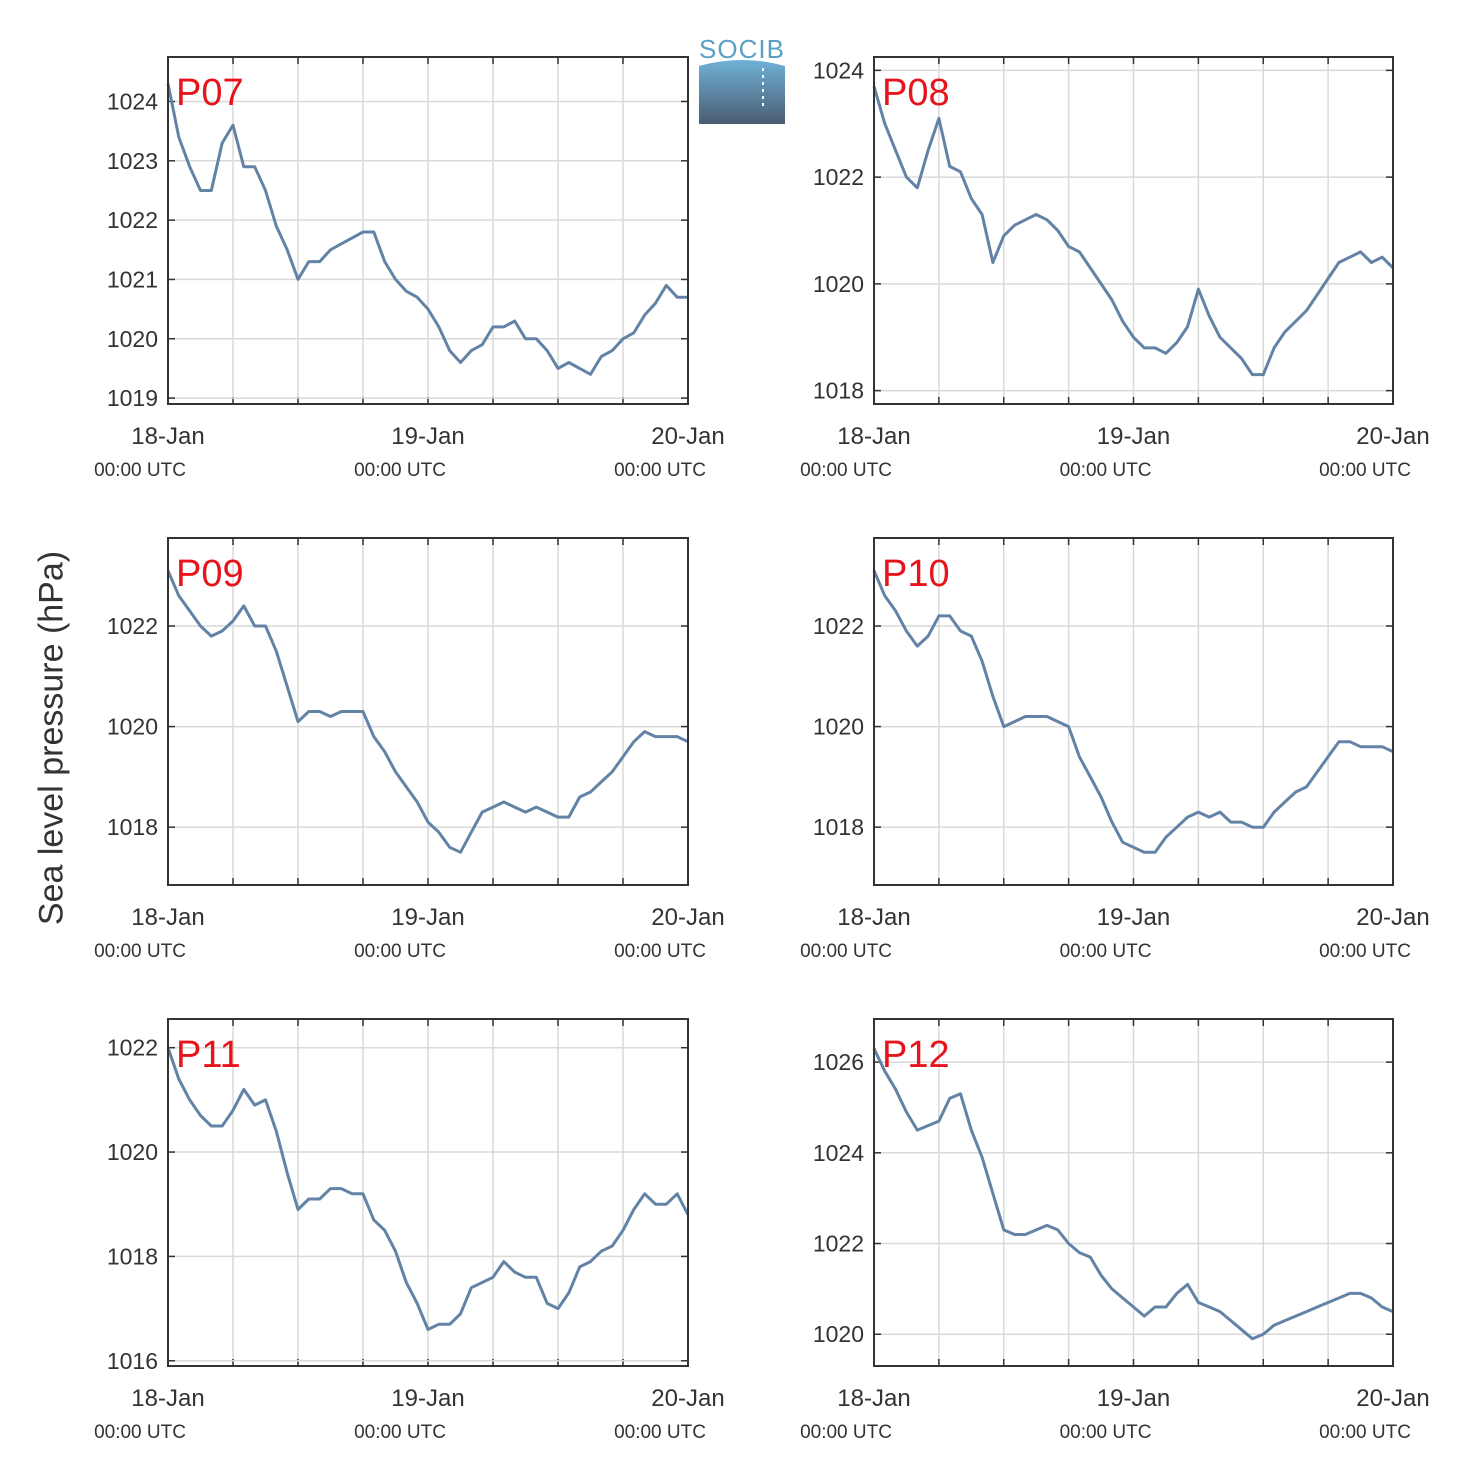 The height and width of the screenshot is (1474, 1467). What do you see at coordinates (210, 93) in the screenshot?
I see `station-label: P07` at bounding box center [210, 93].